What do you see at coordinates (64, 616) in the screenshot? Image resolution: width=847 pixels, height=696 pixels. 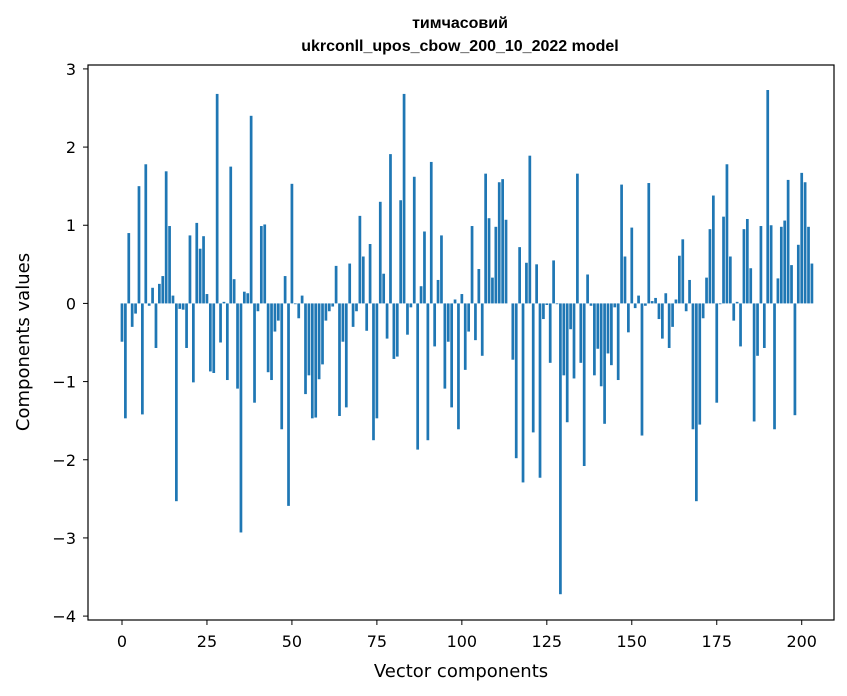 I see `y-tick-label: −4` at bounding box center [64, 616].